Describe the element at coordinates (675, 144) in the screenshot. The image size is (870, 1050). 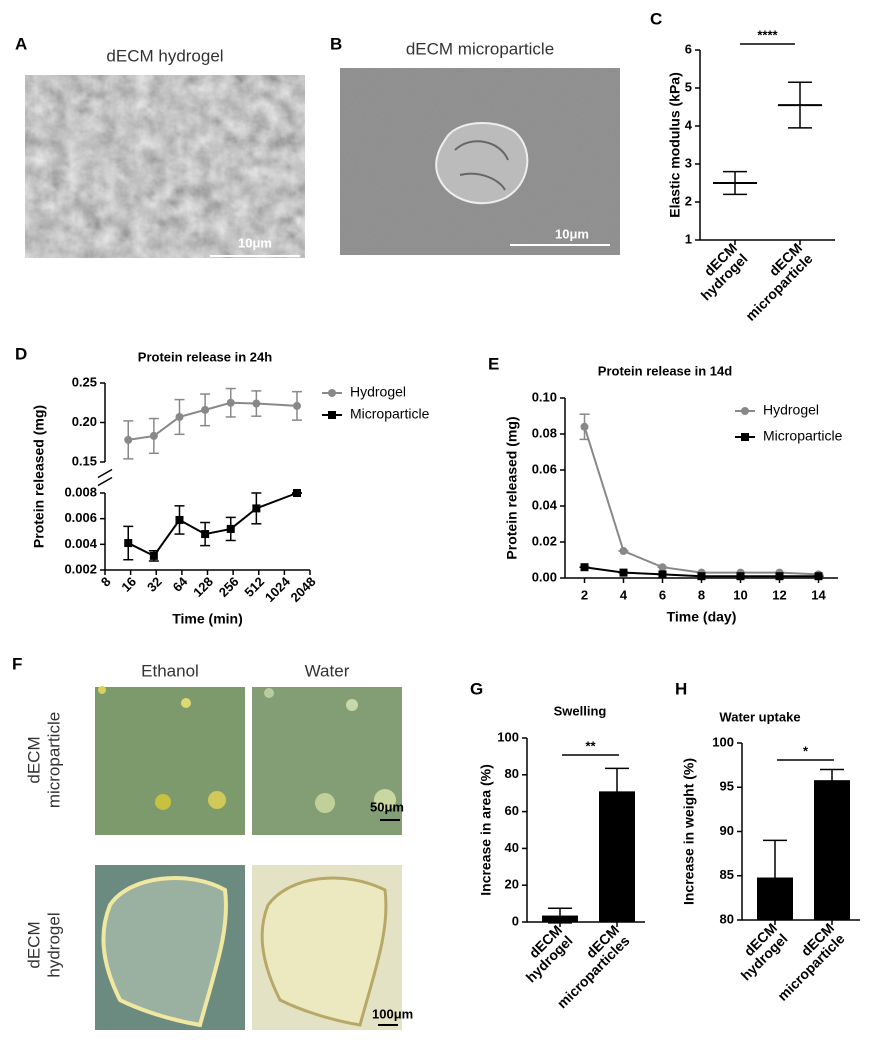
I see `y-axis-label: Elastic modulus (kPa)` at that location.